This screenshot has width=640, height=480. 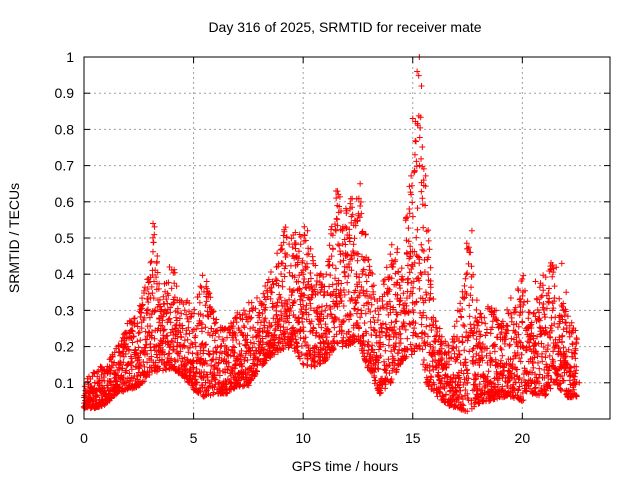 I want to click on y-tick-label: 0.6, so click(x=65, y=202).